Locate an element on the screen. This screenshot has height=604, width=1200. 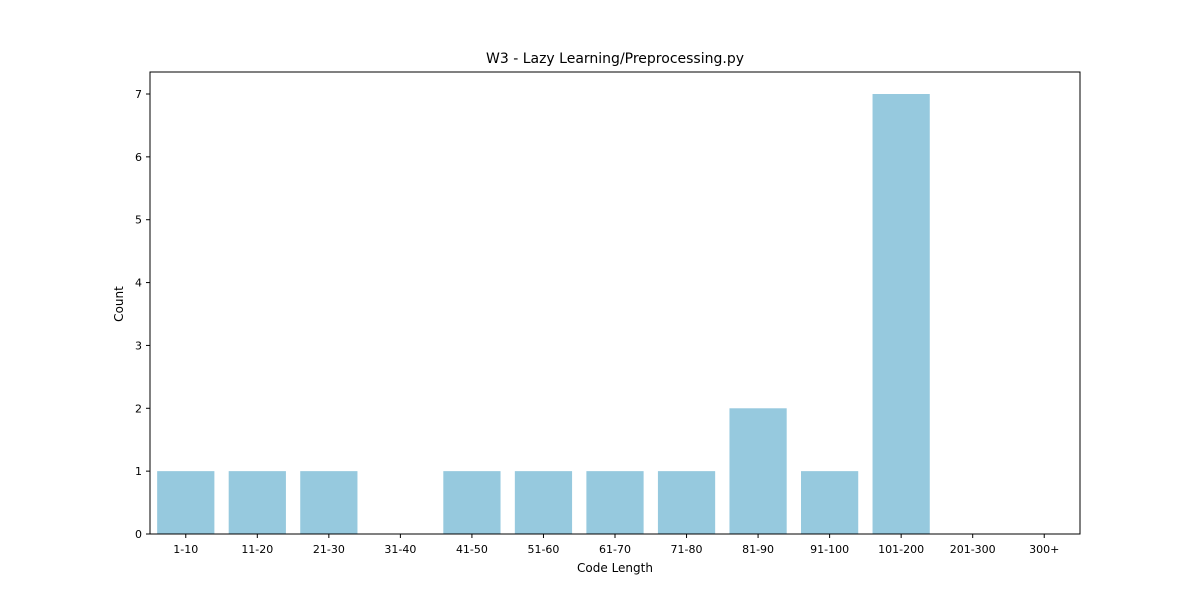
y-axis-ticks: 0 1 2 3 4 5 6 7 is located at coordinates (142, 314).